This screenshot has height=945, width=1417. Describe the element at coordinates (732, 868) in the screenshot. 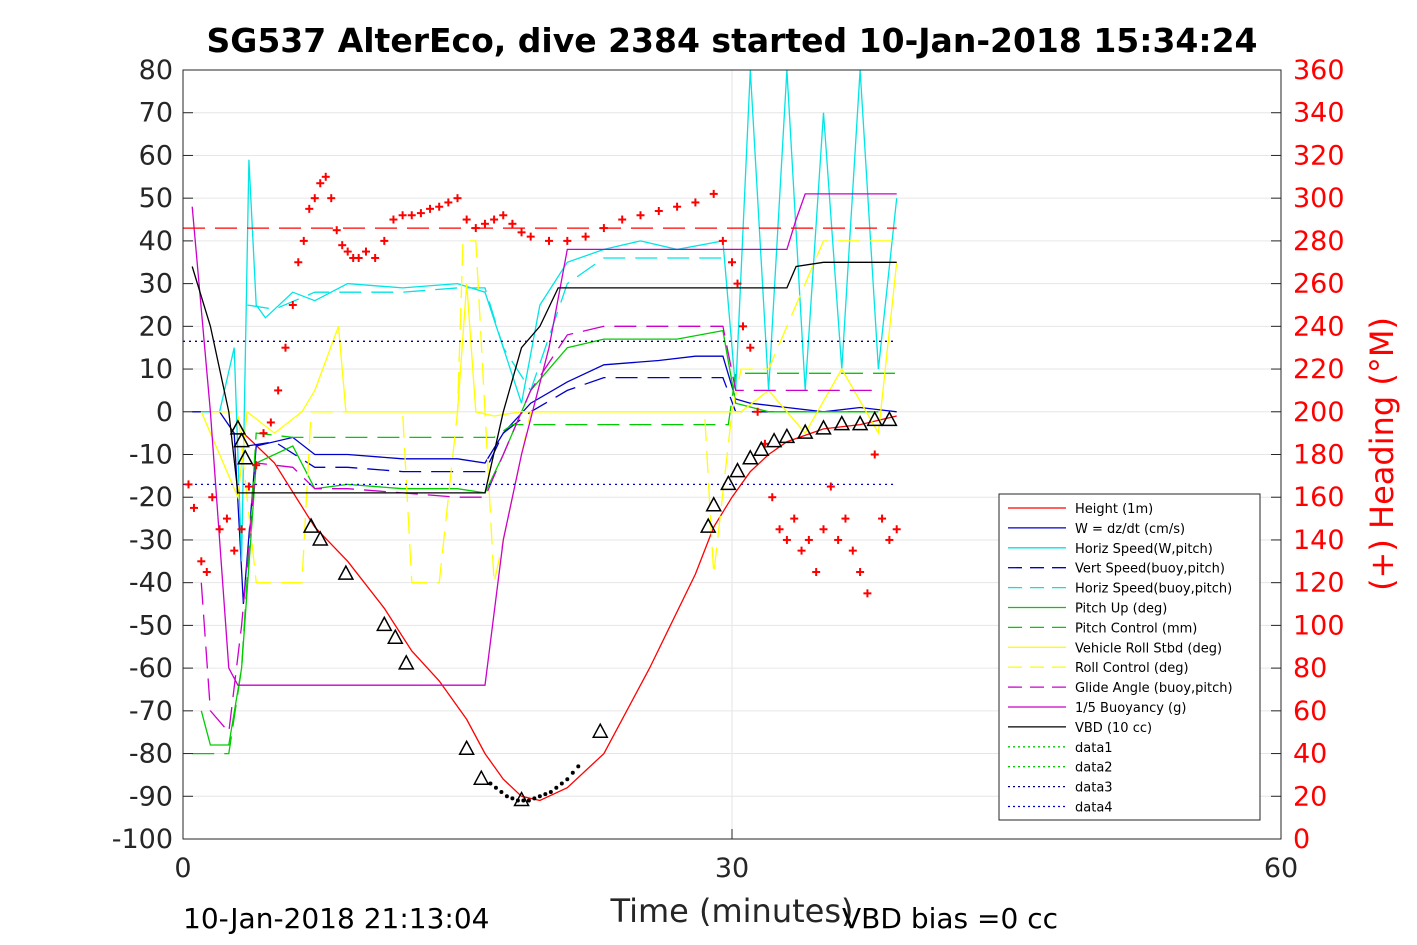

I see `x-tick-label: 30` at that location.